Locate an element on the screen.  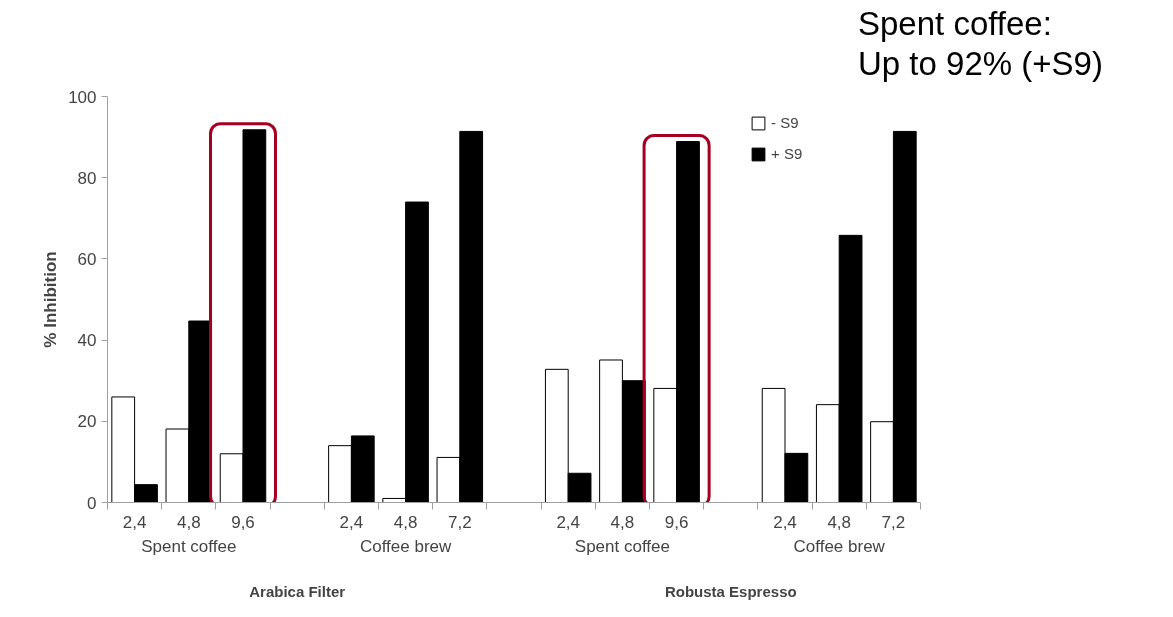
text: Robusta Espresso is located at coordinates (730, 591).